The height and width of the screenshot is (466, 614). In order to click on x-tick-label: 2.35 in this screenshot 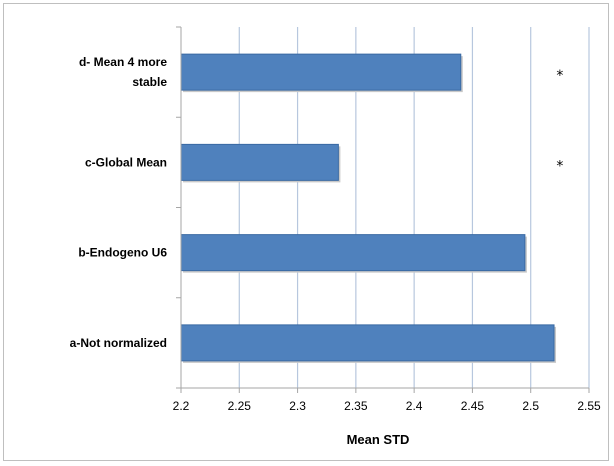, I will do `click(356, 406)`.